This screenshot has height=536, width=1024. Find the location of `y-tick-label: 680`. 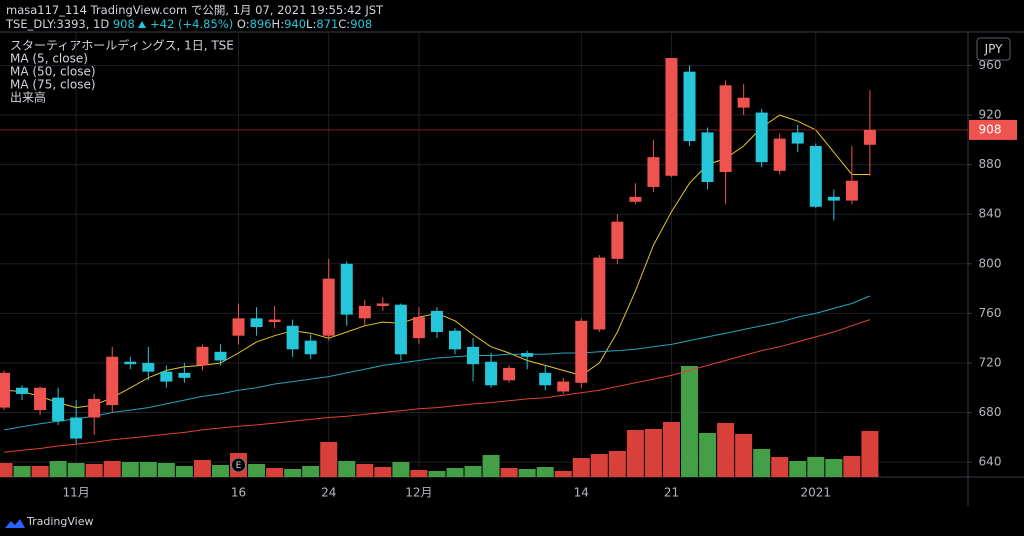

y-tick-label: 680 is located at coordinates (990, 412).